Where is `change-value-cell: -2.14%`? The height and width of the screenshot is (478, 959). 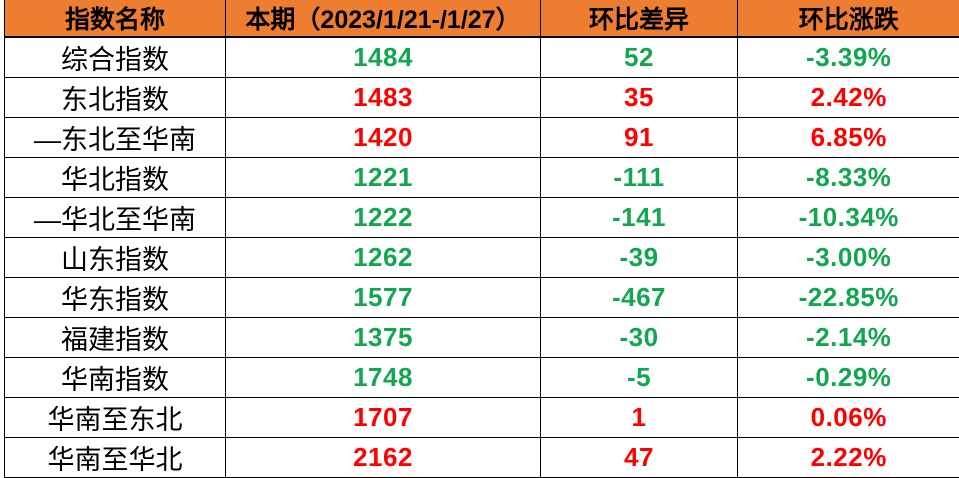
change-value-cell: -2.14% is located at coordinates (848, 338).